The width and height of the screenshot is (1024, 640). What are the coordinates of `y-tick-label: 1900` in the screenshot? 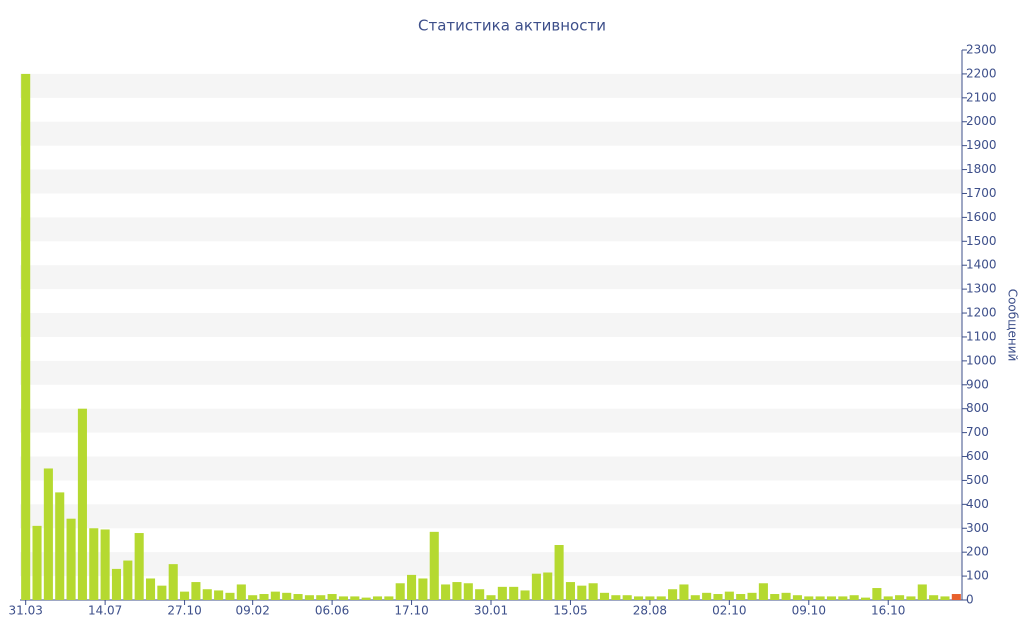 It's located at (981, 145).